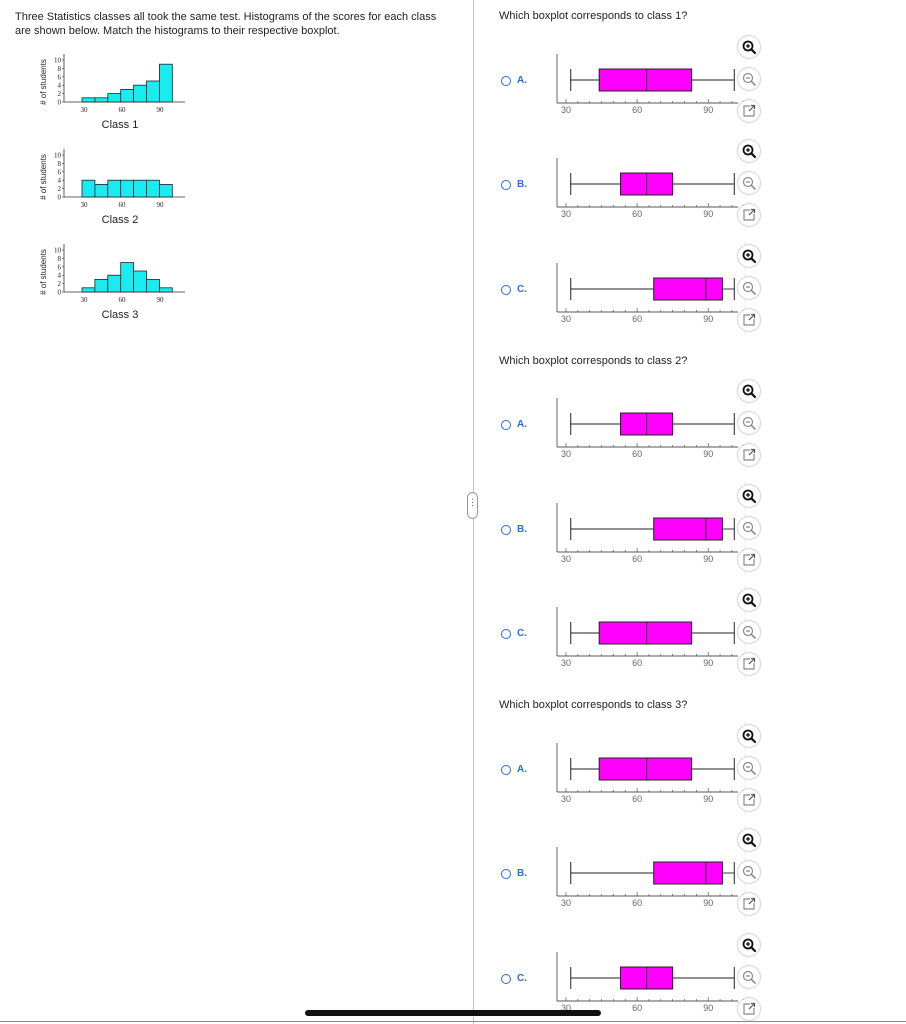 The image size is (906, 1024). I want to click on home-indicator, so click(453, 1013).